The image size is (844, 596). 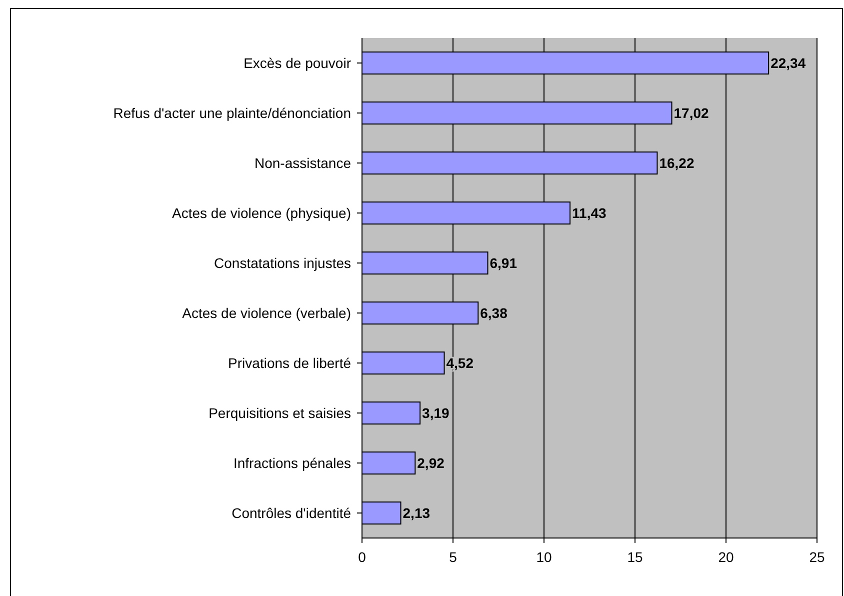 I want to click on data-label: 6,38, so click(x=494, y=312).